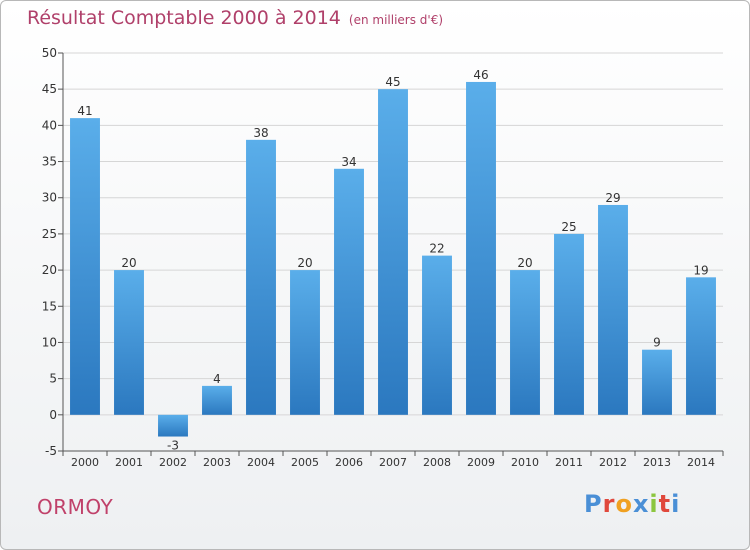  What do you see at coordinates (613, 462) in the screenshot?
I see `x-tick-label-2012: 2012` at bounding box center [613, 462].